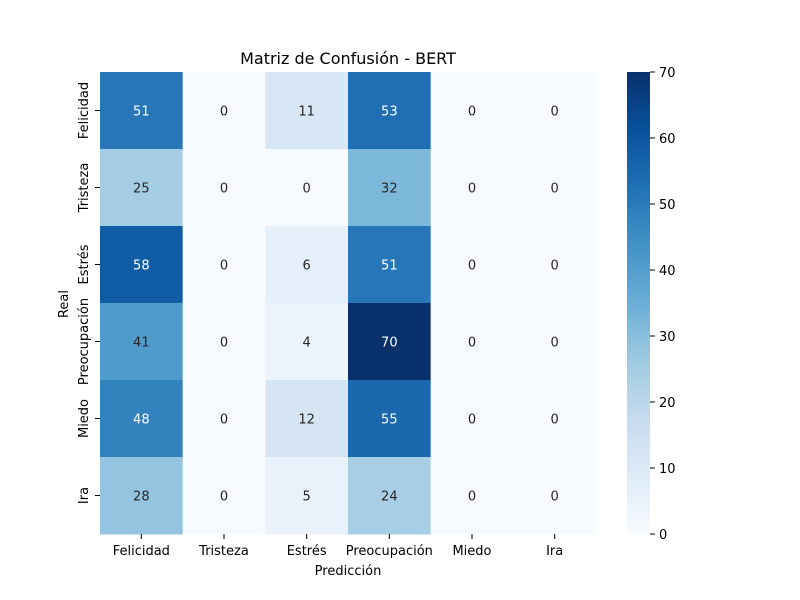  What do you see at coordinates (667, 73) in the screenshot?
I see `colorbar-tick-label: 70` at bounding box center [667, 73].